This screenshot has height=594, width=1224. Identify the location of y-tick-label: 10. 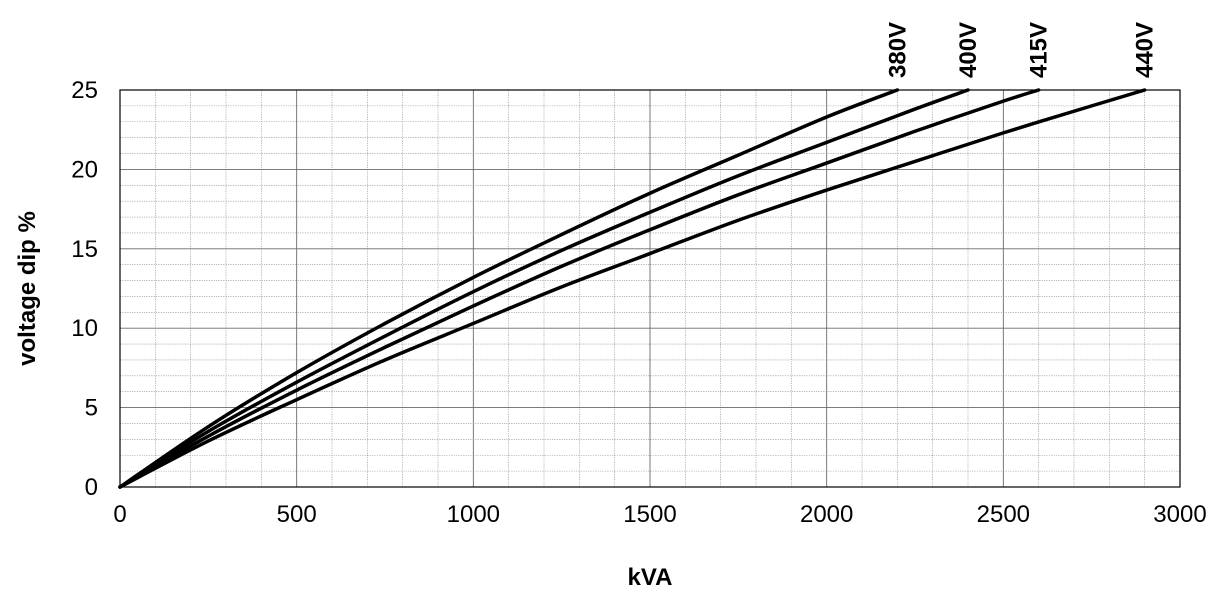
(84, 328).